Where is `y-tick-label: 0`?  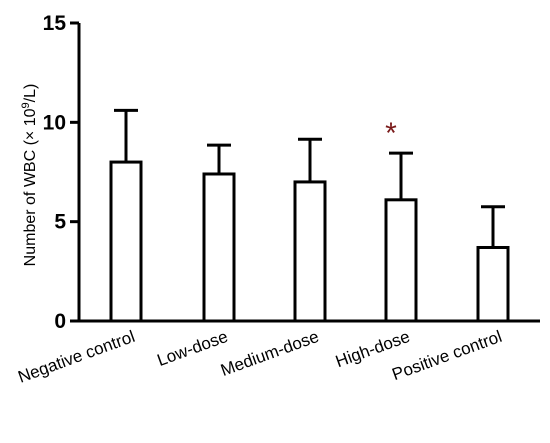 y-tick-label: 0 is located at coordinates (60, 321).